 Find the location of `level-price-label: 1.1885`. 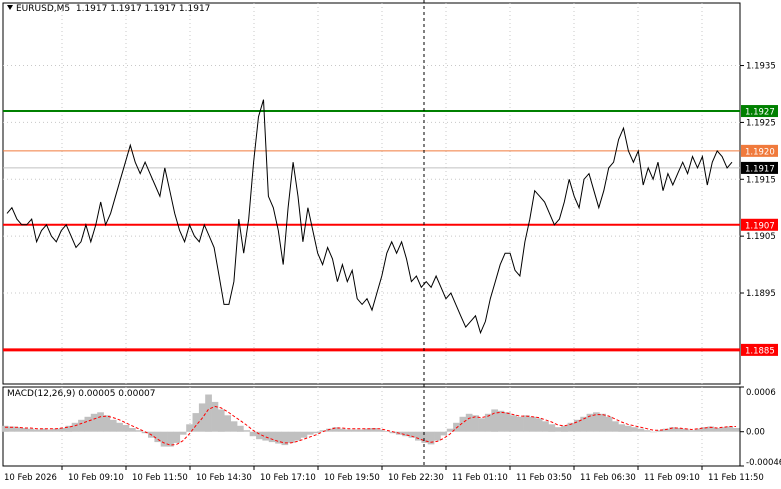

level-price-label: 1.1885 is located at coordinates (760, 351).